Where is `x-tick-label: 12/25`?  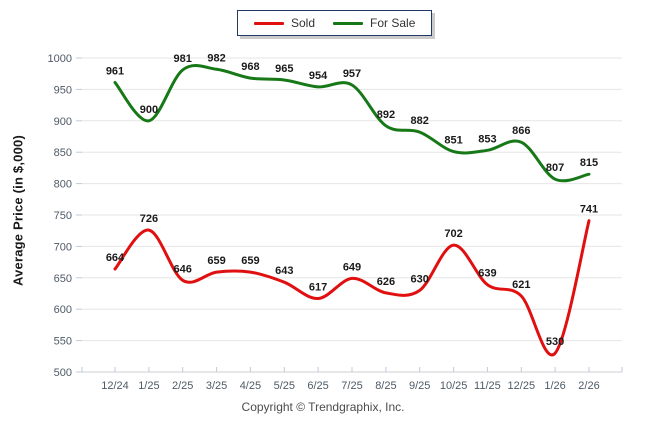 x-tick-label: 12/25 is located at coordinates (522, 386).